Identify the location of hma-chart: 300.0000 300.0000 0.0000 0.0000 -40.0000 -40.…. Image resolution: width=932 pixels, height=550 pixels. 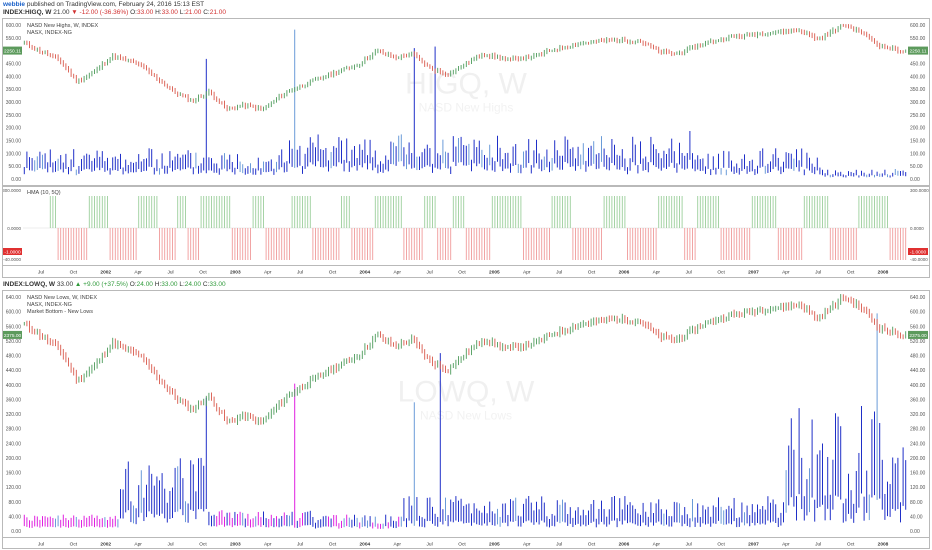
(466, 226).